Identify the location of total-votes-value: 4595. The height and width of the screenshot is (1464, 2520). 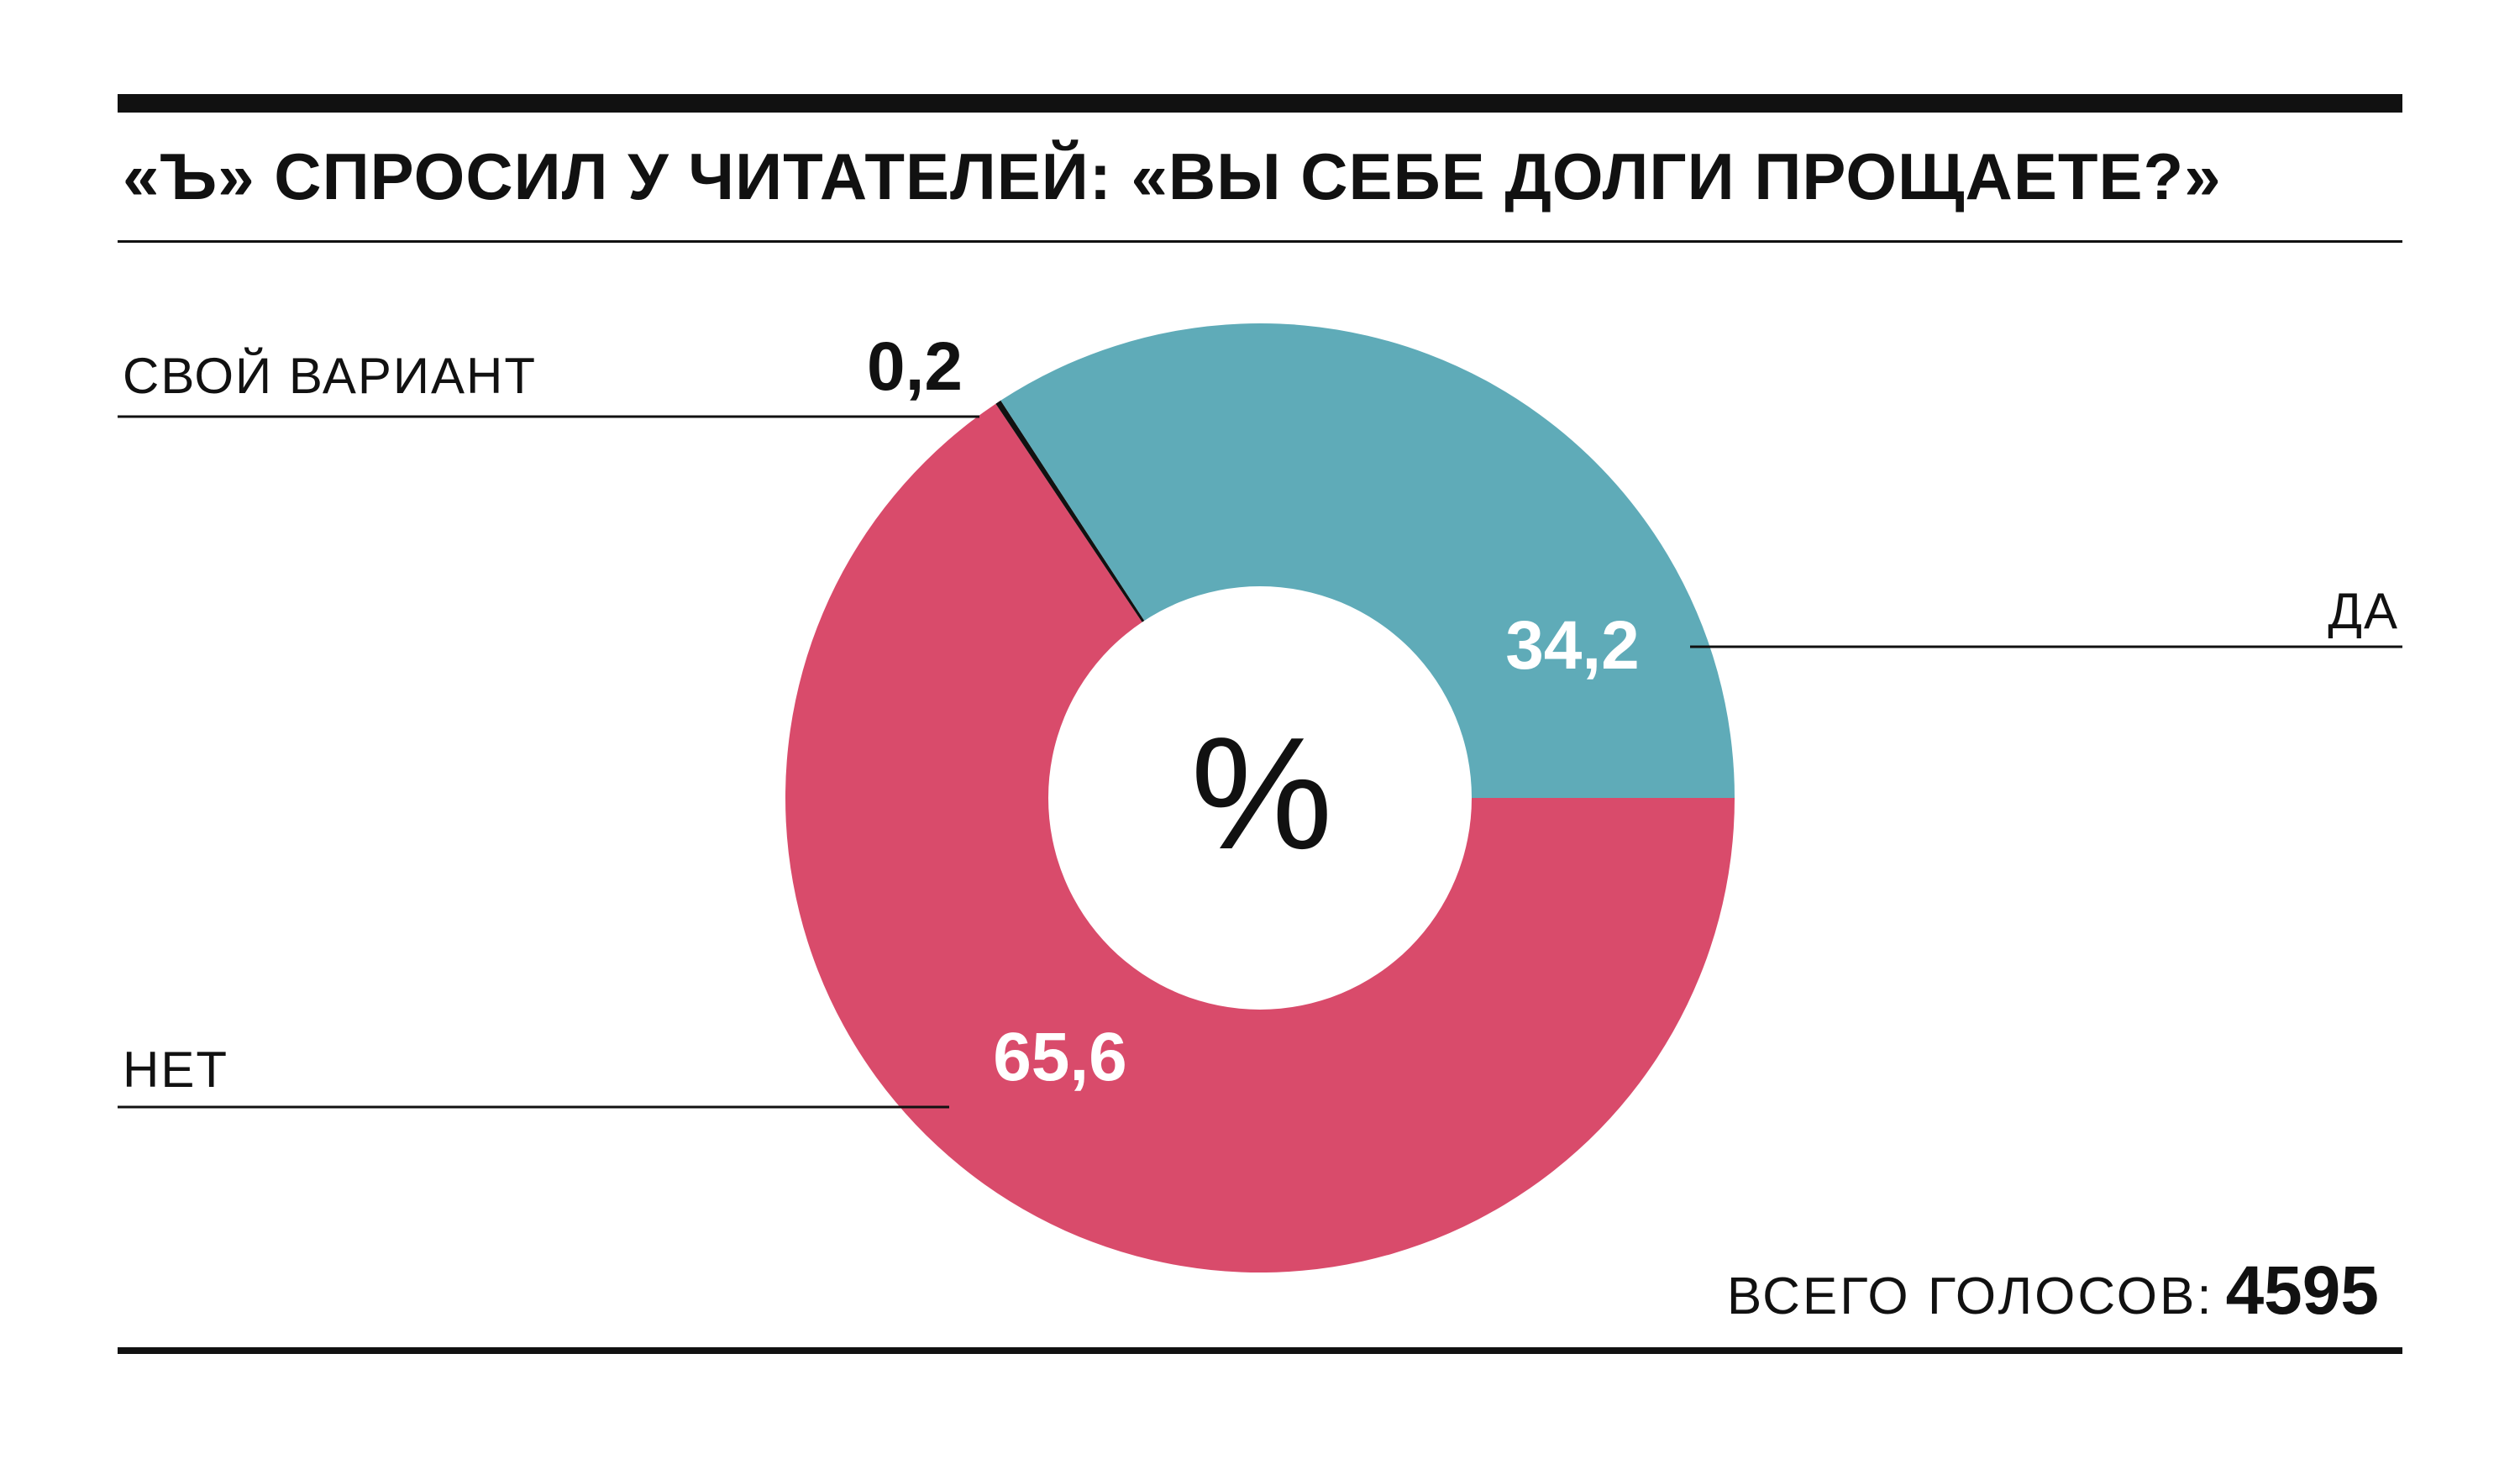
(2302, 1290).